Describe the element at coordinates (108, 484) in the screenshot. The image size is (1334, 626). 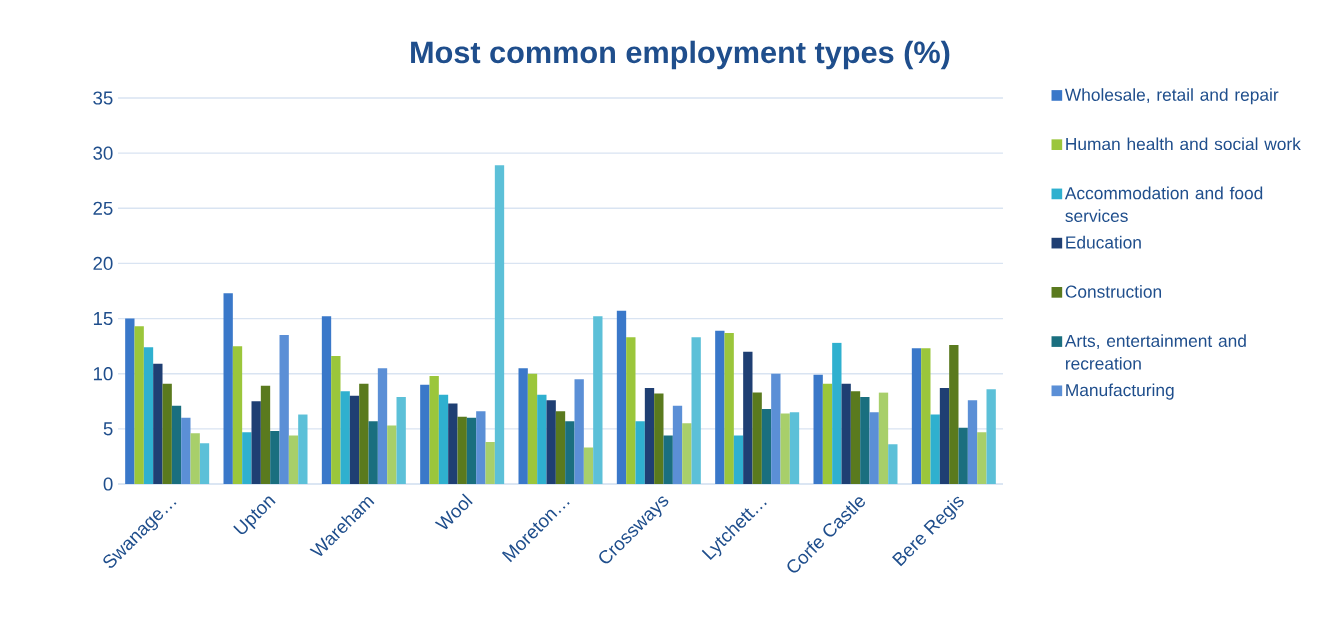
I see `y-tick-label: 0` at that location.